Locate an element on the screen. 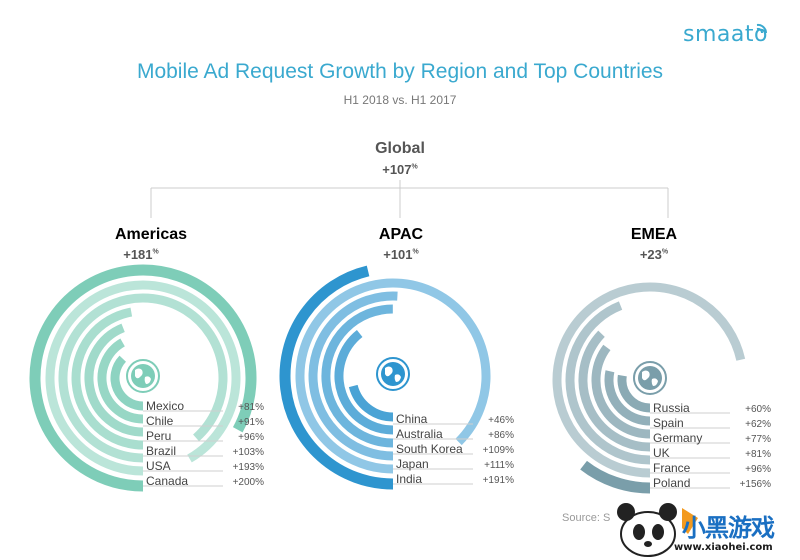 The image size is (800, 560). panda-icon is located at coordinates (657, 530).